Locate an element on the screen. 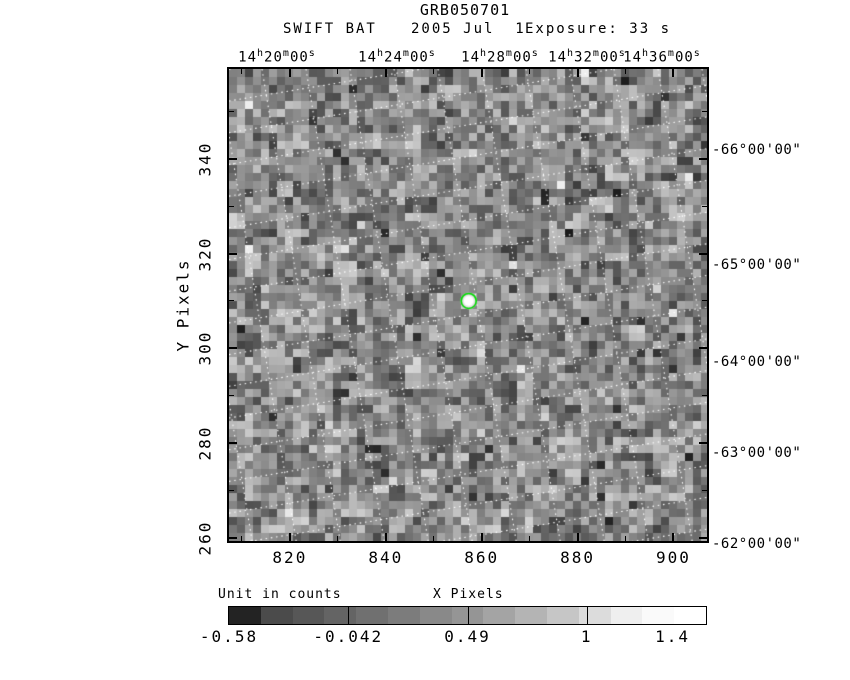  ra-tick-label: 14h36m00s is located at coordinates (662, 57).